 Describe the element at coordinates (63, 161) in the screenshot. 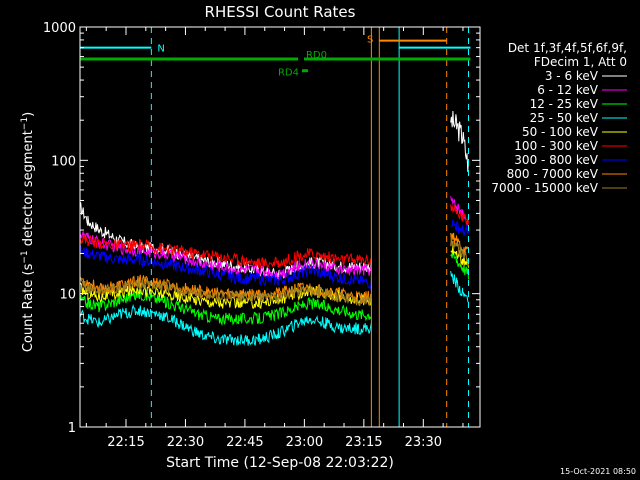

I see `y-tick-label: 100` at that location.